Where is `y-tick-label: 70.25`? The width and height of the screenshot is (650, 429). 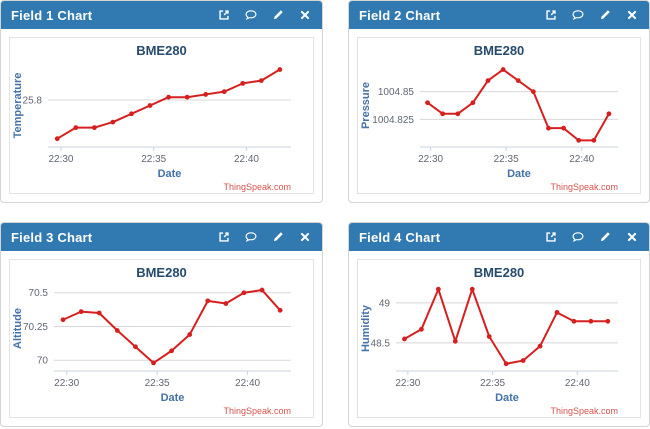 y-tick-label: 70.25 is located at coordinates (35, 327).